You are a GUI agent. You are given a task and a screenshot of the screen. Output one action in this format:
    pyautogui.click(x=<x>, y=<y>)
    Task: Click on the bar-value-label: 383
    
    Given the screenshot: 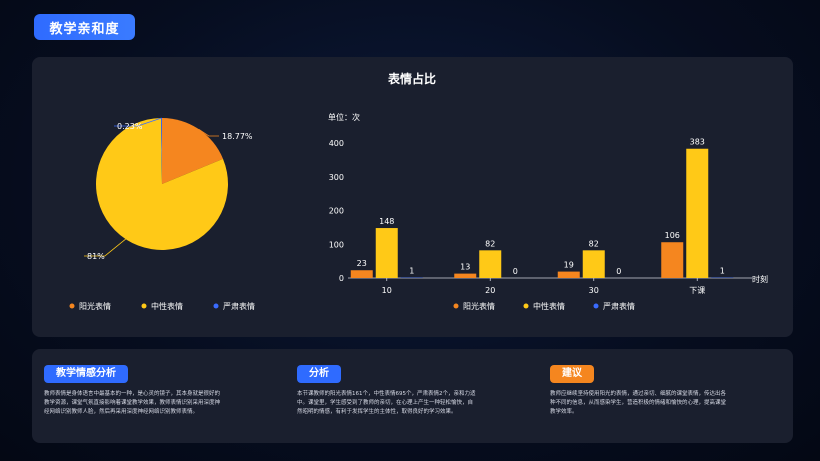 What is the action you would take?
    pyautogui.click(x=697, y=142)
    